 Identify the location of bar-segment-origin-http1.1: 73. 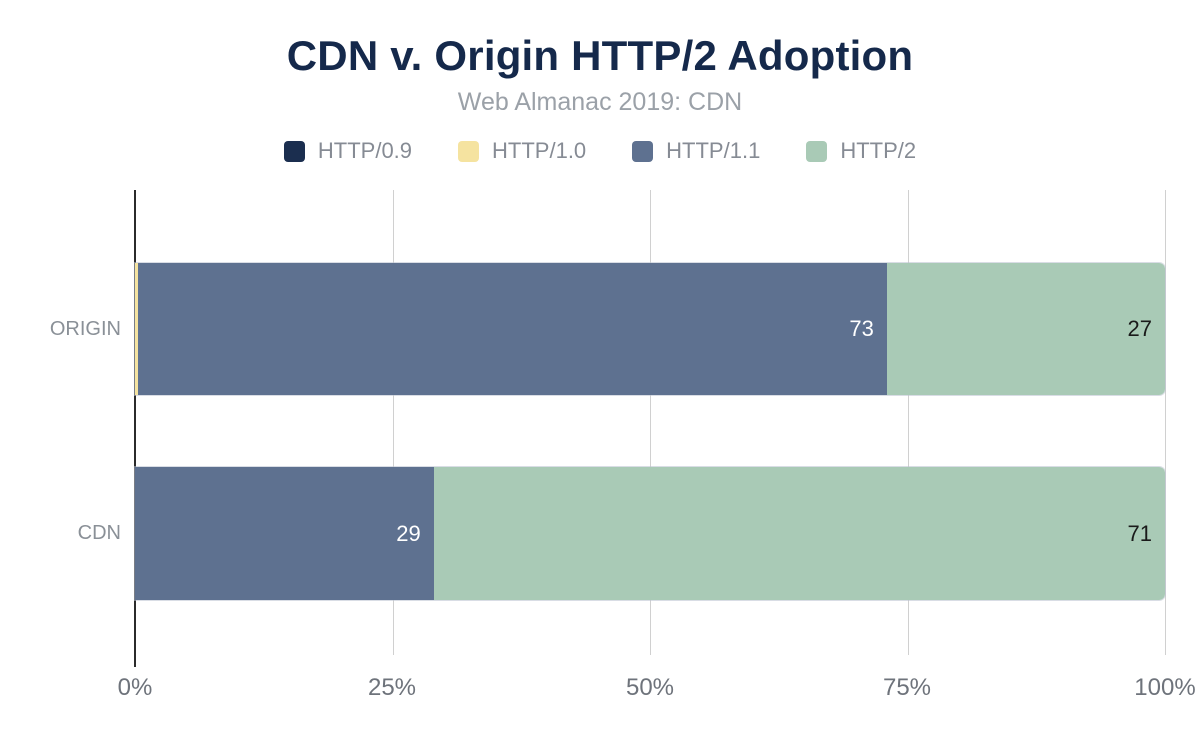
(512, 329).